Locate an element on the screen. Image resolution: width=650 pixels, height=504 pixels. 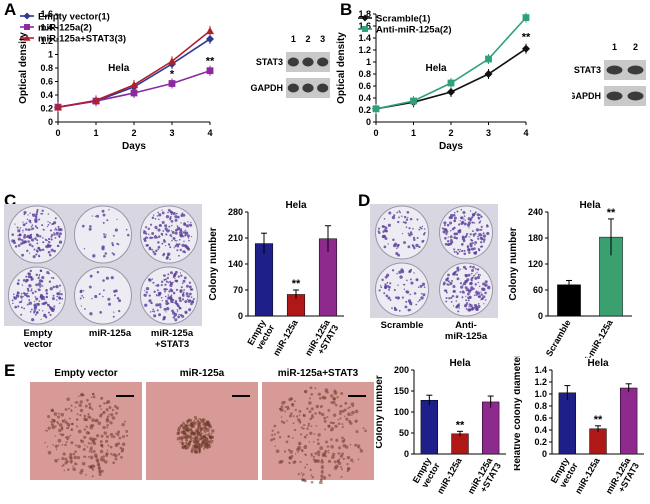
y-axis-label: Colony number is located at coordinates (380, 411).